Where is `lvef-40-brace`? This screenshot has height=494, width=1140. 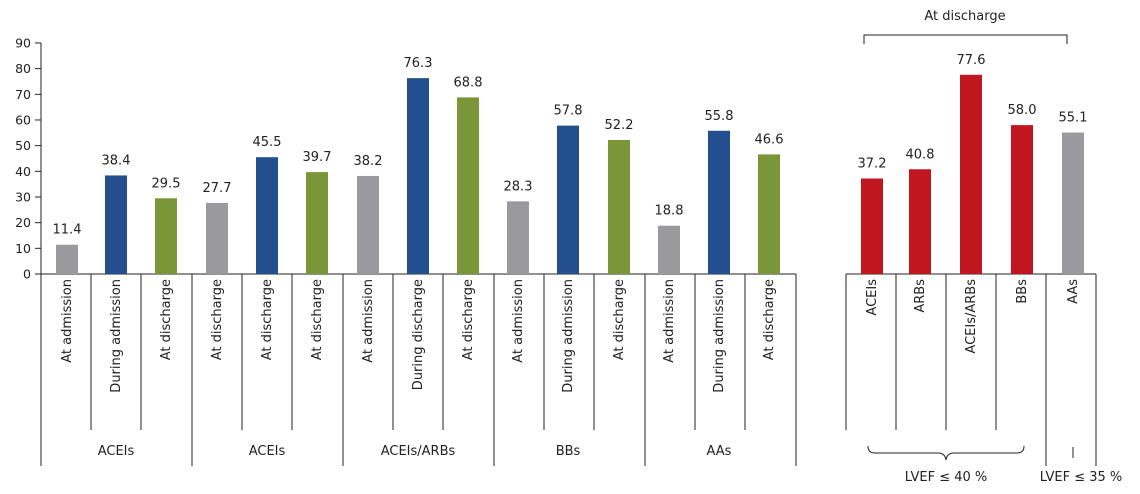 lvef-40-brace is located at coordinates (946, 453).